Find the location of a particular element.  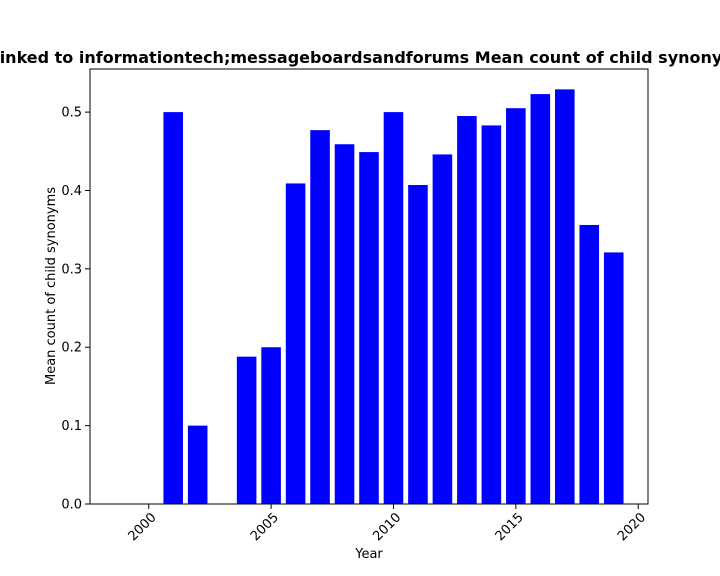

y-tick-label: 0.2 is located at coordinates (71, 348).